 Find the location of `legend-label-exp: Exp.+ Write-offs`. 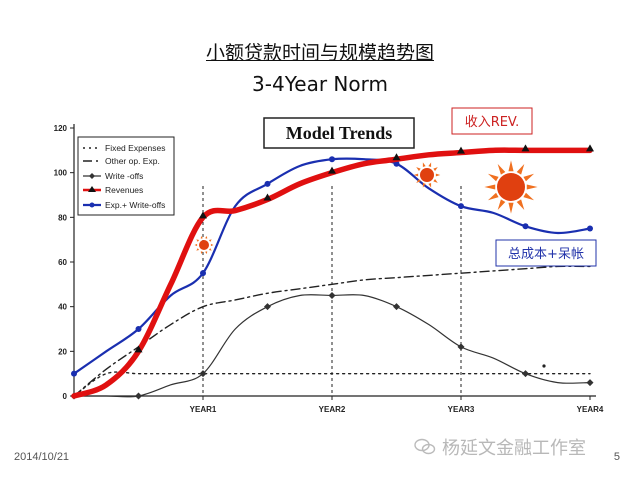

legend-label-exp: Exp.+ Write-offs is located at coordinates (135, 205).